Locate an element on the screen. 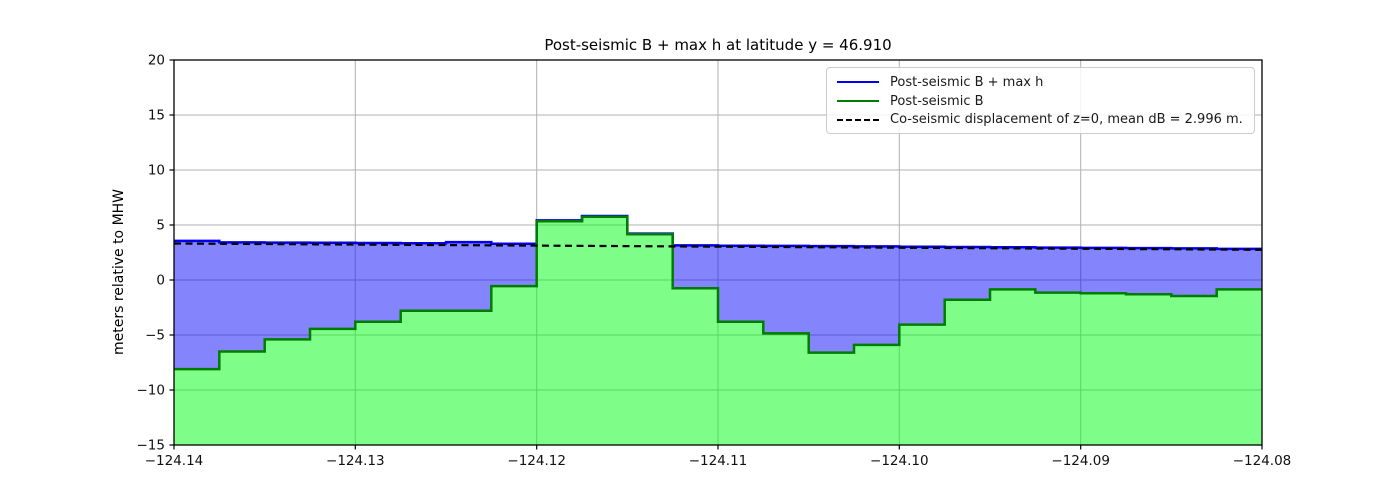 The image size is (1400, 500). y-tick-label: −5 is located at coordinates (155, 336).